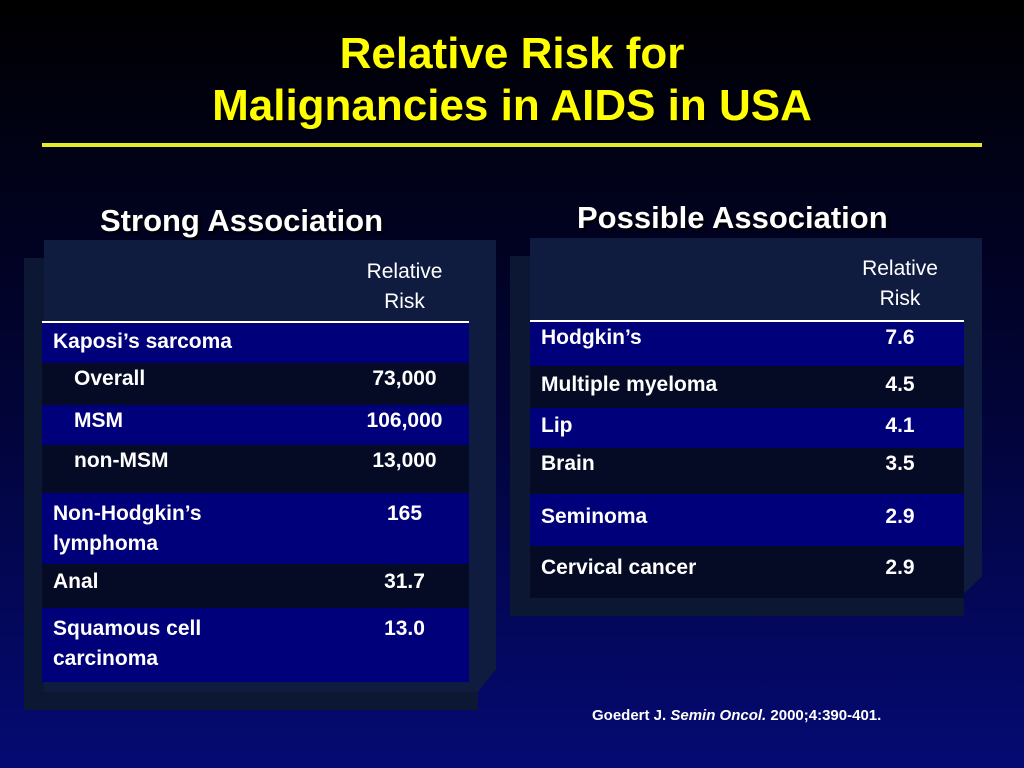 Image resolution: width=1024 pixels, height=768 pixels. Describe the element at coordinates (142, 341) in the screenshot. I see `row-label: Kaposi’s sarcoma` at that location.